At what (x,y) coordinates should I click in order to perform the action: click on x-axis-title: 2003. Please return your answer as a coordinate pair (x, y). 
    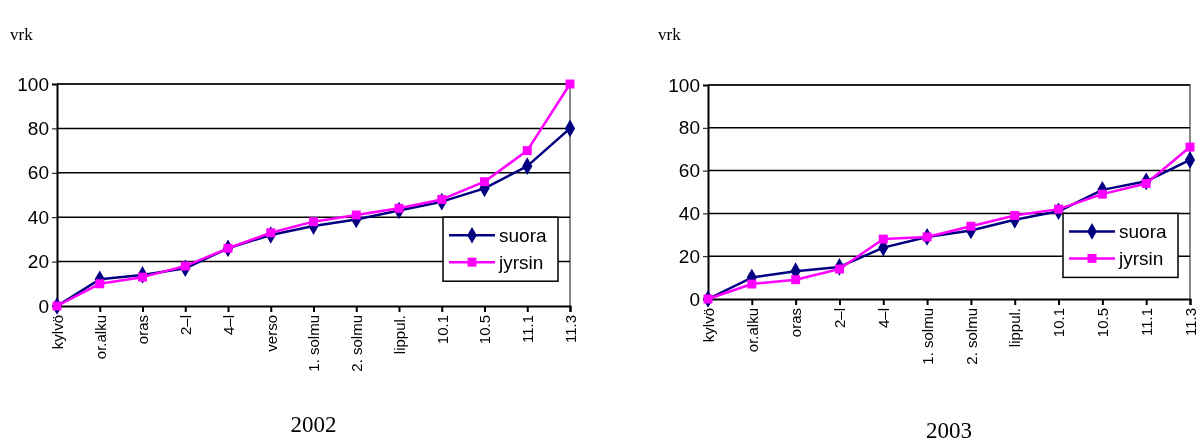
    Looking at the image, I should click on (949, 430).